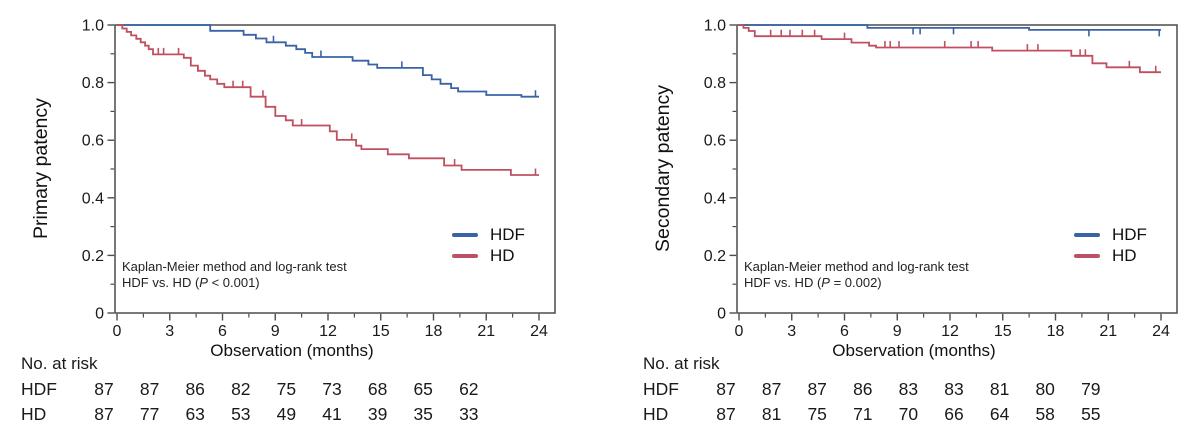 This screenshot has width=1200, height=440. I want to click on risk-count: 63, so click(195, 414).